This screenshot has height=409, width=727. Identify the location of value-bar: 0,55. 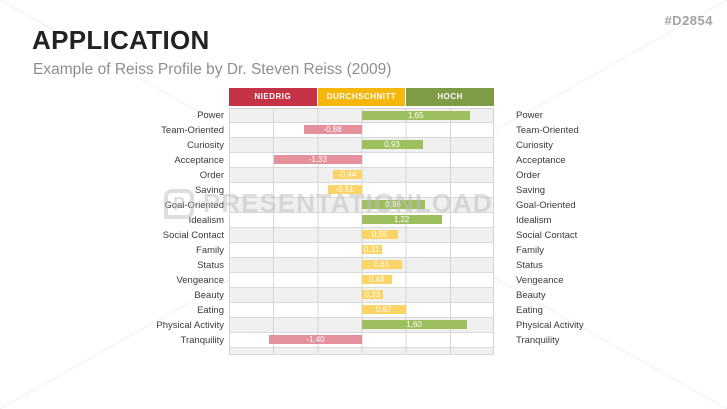
(379, 234).